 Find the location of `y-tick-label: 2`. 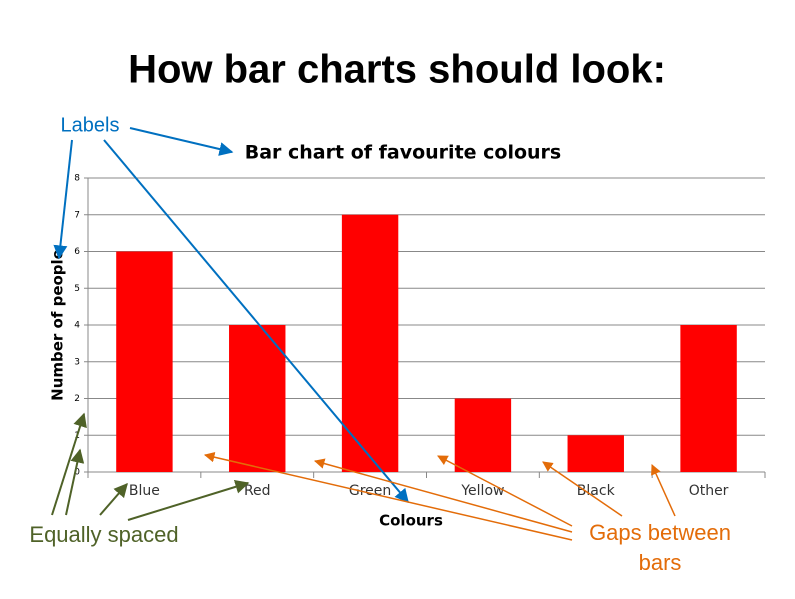

y-tick-label: 2 is located at coordinates (77, 399).